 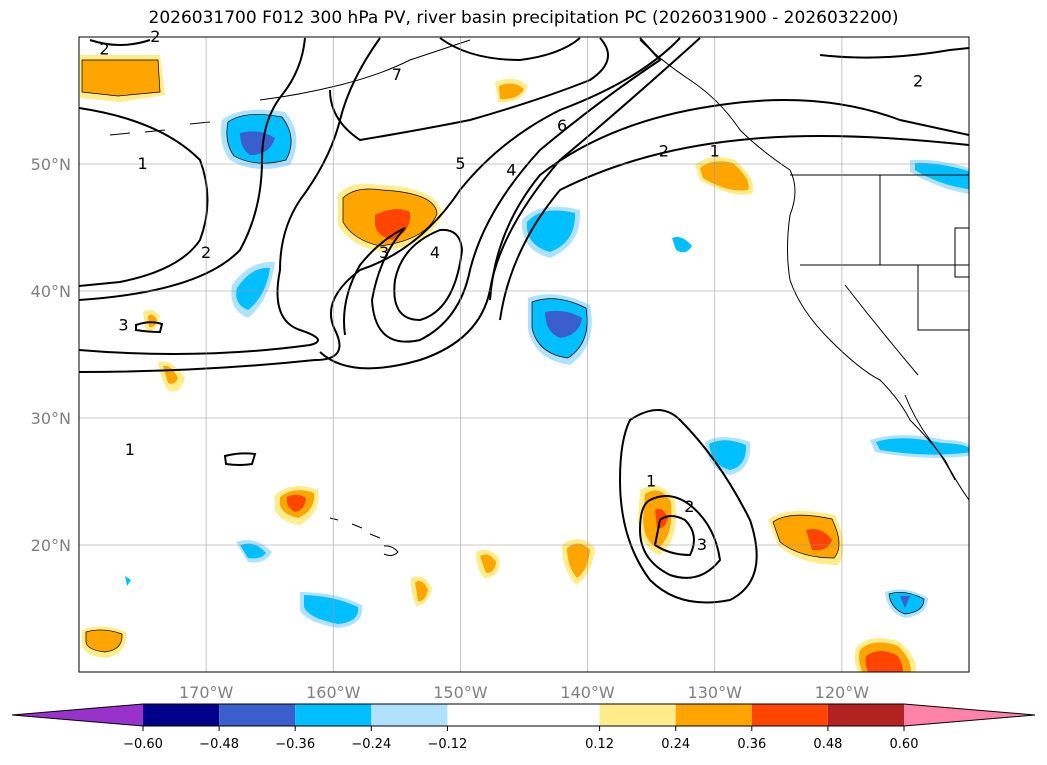 What do you see at coordinates (295, 744) in the screenshot?
I see `colorbar-tick-label: −0.36` at bounding box center [295, 744].